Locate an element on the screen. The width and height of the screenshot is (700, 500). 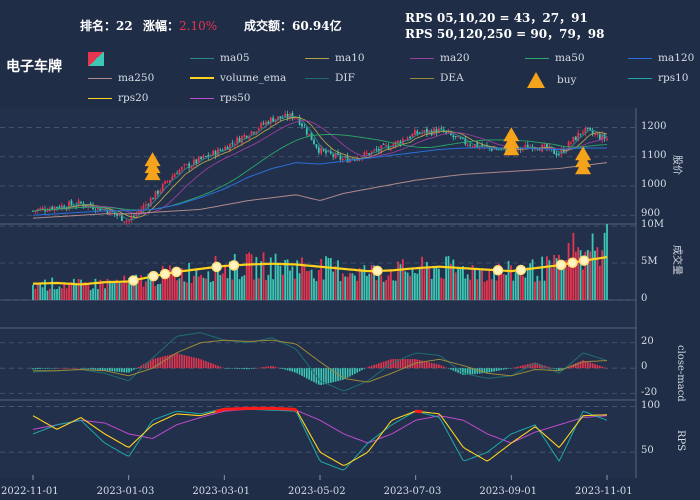
x-tick-label: 2023-01-03 is located at coordinates (125, 491).